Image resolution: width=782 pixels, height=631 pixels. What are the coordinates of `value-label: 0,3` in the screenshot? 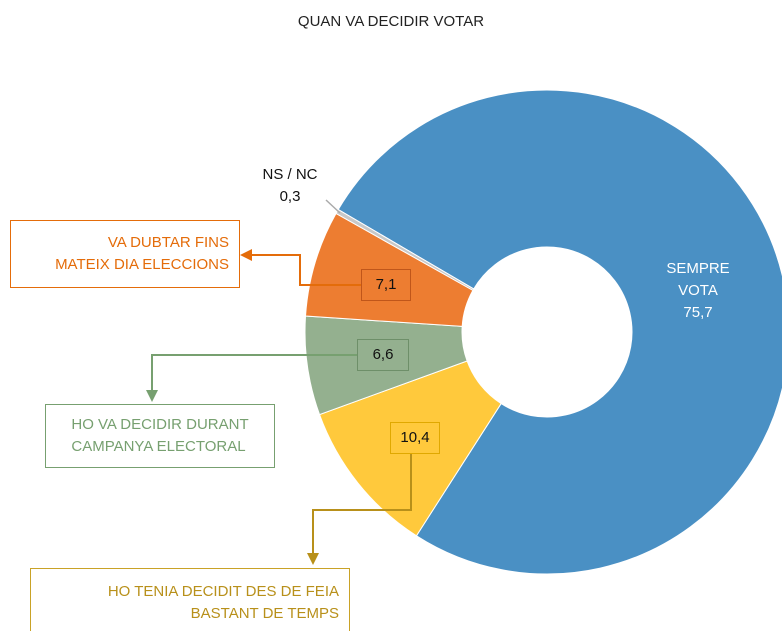 It's located at (290, 196).